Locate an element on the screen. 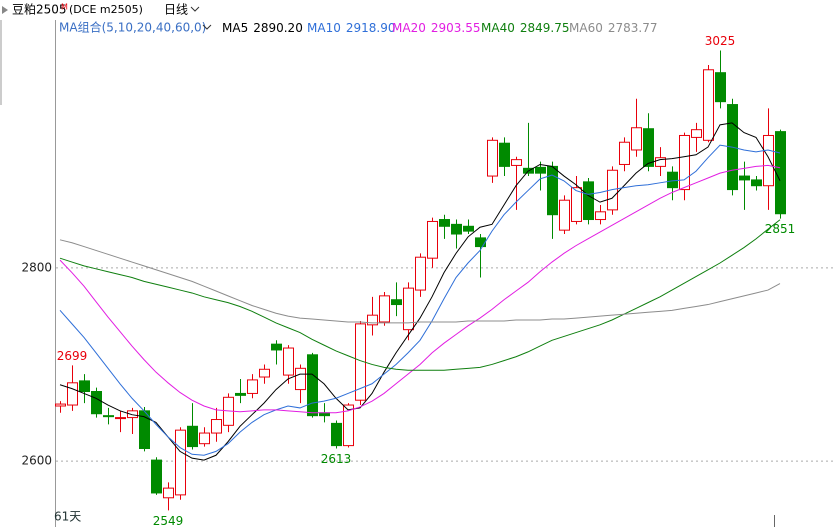 The image size is (834, 531). legend-value: 2849.75 is located at coordinates (545, 28).